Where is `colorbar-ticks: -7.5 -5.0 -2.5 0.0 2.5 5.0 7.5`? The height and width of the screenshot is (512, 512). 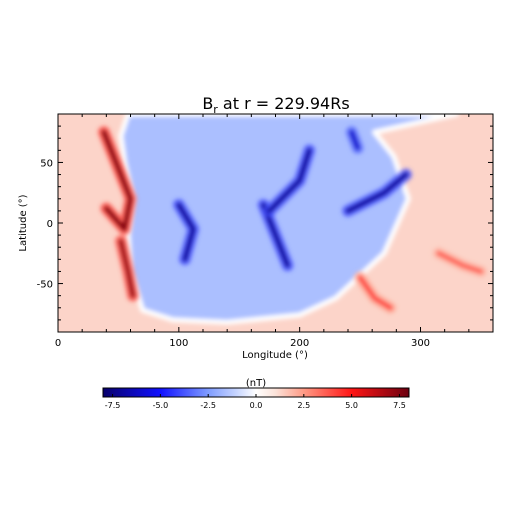
colorbar-ticks: -7.5 -5.0 -2.5 0.0 2.5 5.0 7.5 is located at coordinates (255, 402).